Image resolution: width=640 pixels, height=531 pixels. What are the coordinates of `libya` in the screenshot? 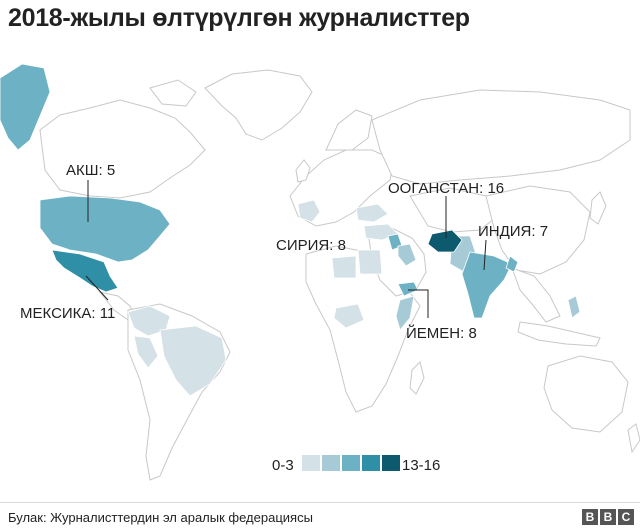 It's located at (344, 267).